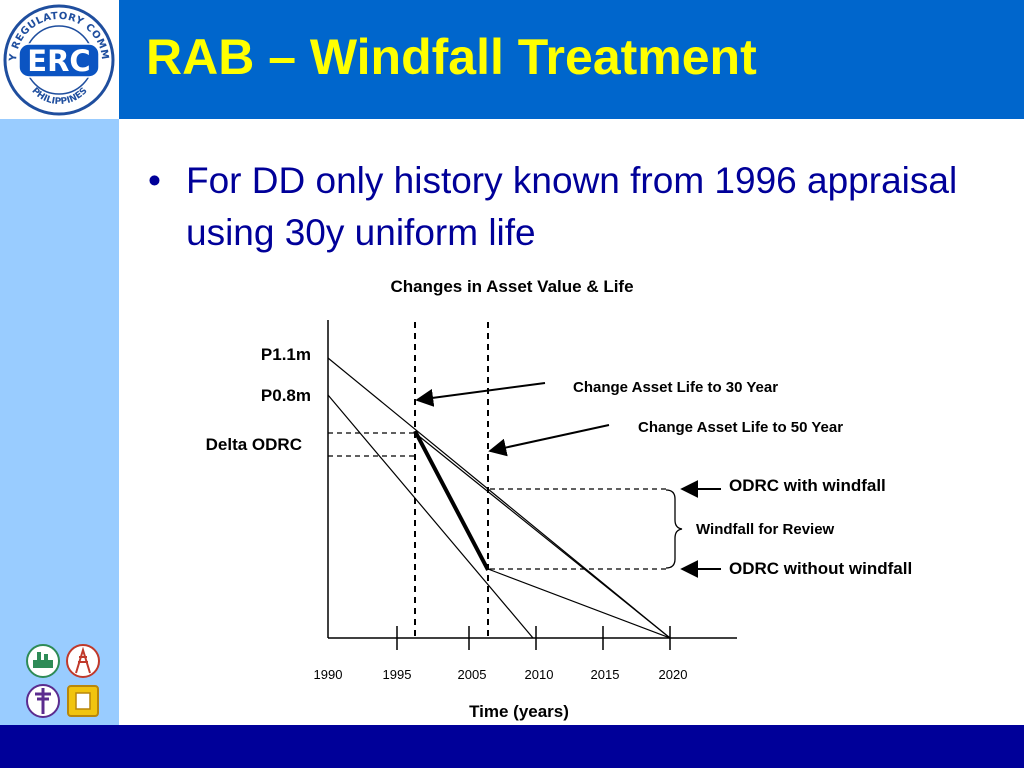 The height and width of the screenshot is (768, 1024). What do you see at coordinates (807, 485) in the screenshot?
I see `annotation-with-windfall: ODRC with windfall` at bounding box center [807, 485].